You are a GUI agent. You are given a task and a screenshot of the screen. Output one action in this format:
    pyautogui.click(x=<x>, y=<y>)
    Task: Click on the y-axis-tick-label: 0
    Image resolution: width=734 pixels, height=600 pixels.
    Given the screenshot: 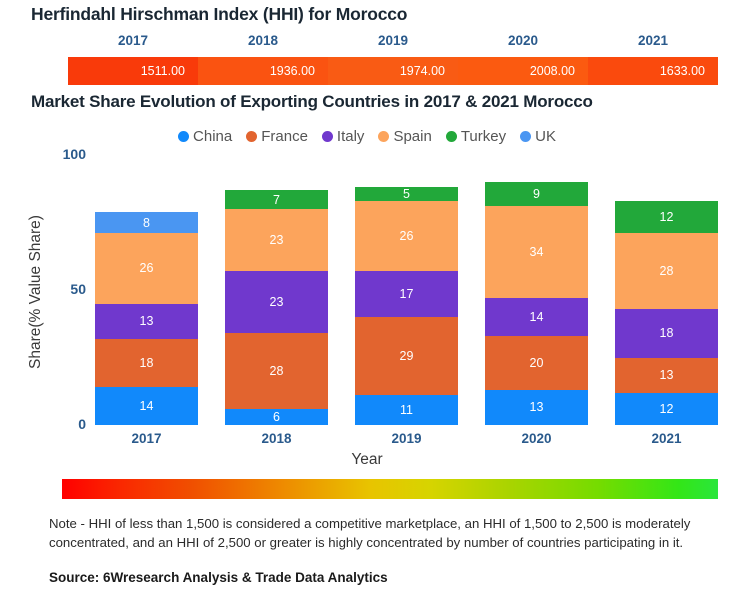 What is the action you would take?
    pyautogui.click(x=82, y=424)
    